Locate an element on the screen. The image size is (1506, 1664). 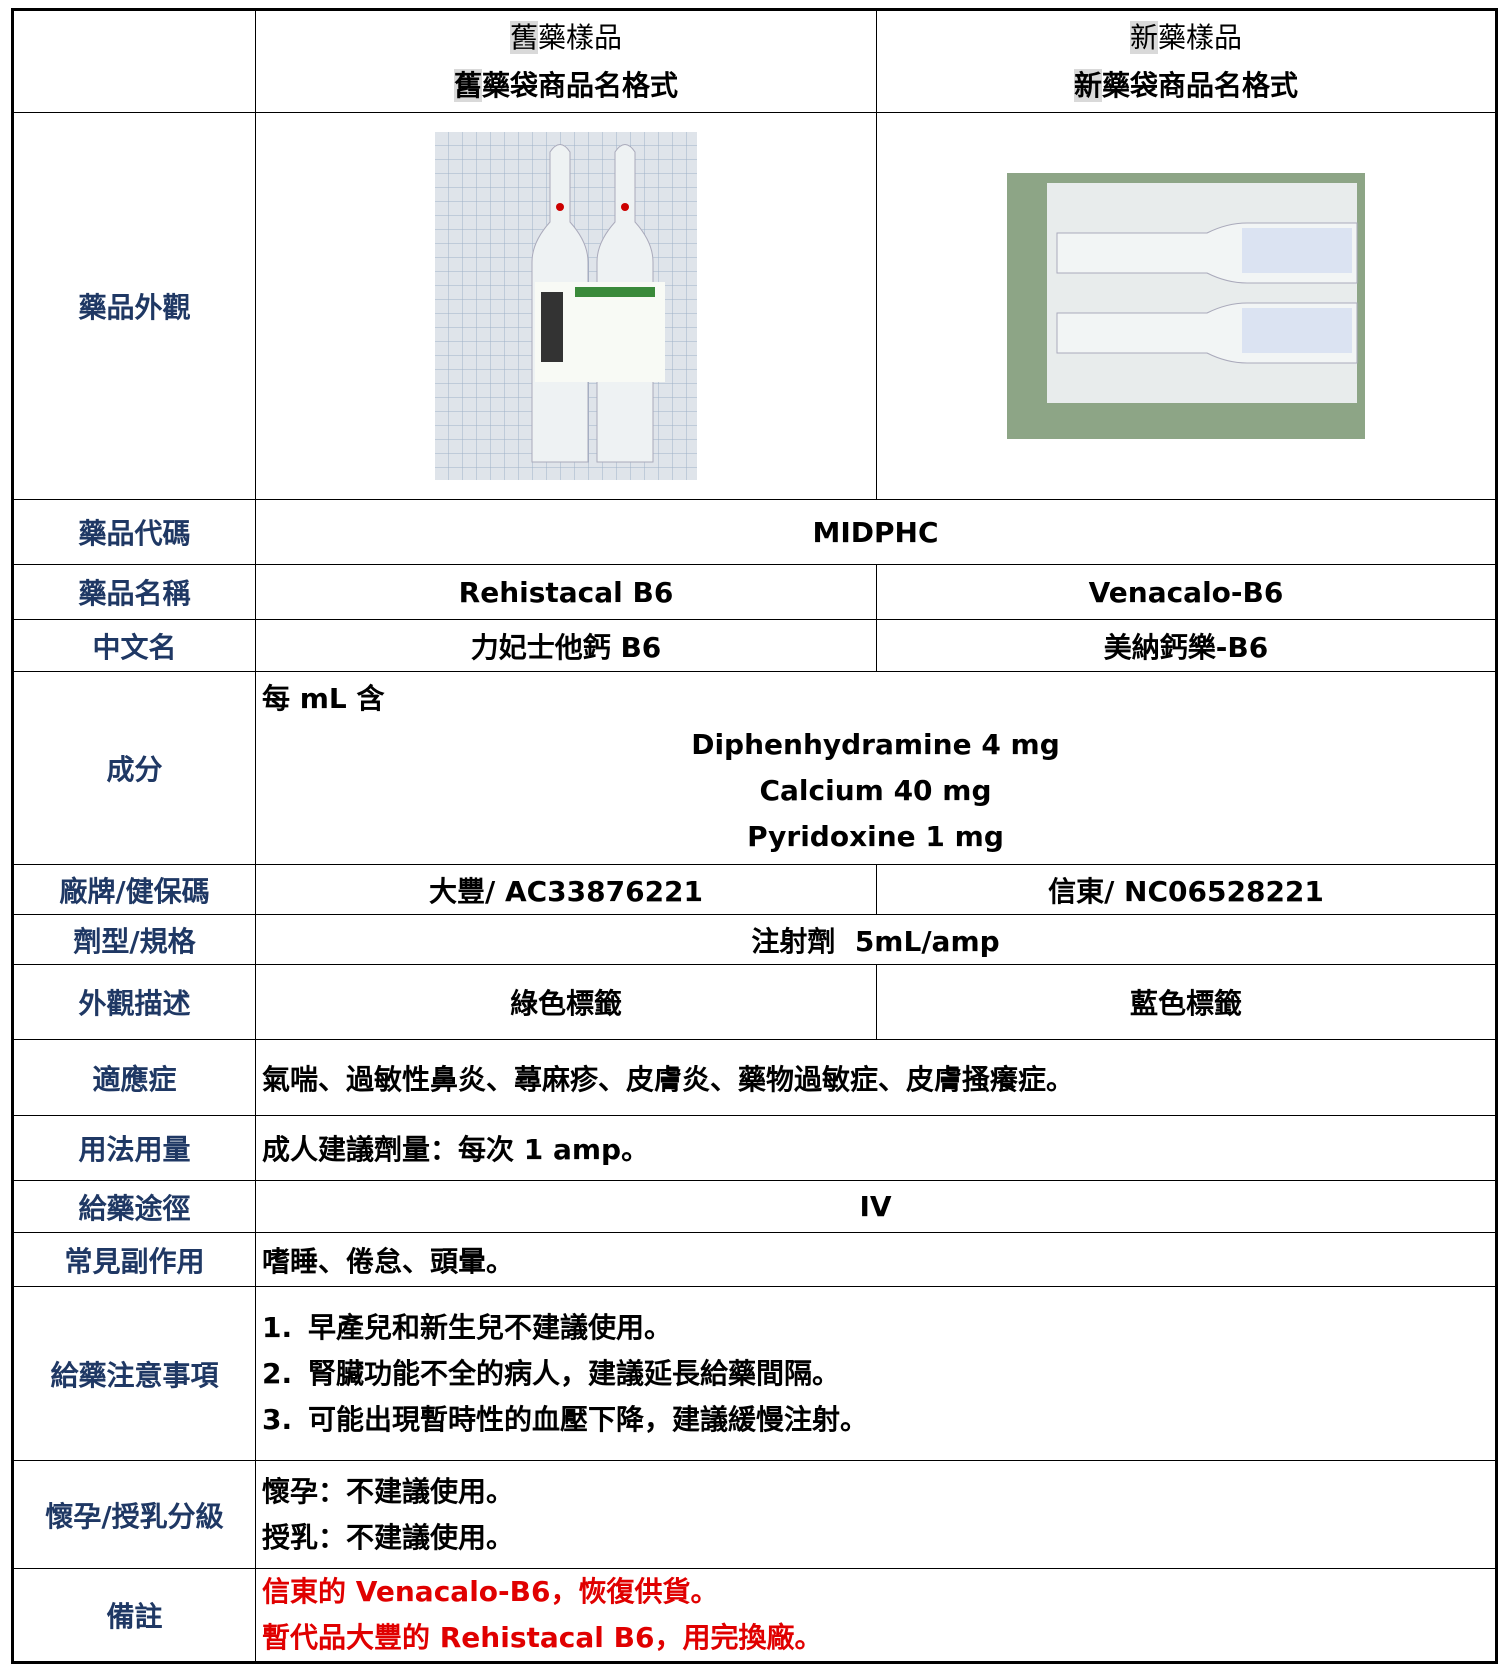
ingredient: Calcium 40 mg is located at coordinates (875, 790).